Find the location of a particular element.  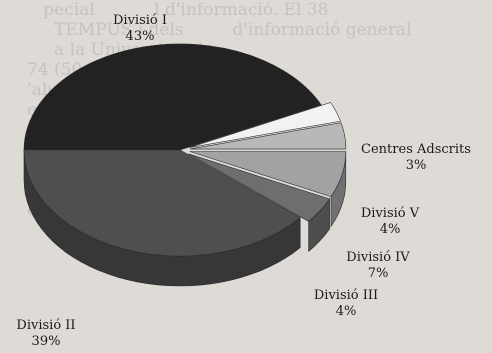

slice-label-divisio-i: Divisió I 43% is located at coordinates (140, 29).